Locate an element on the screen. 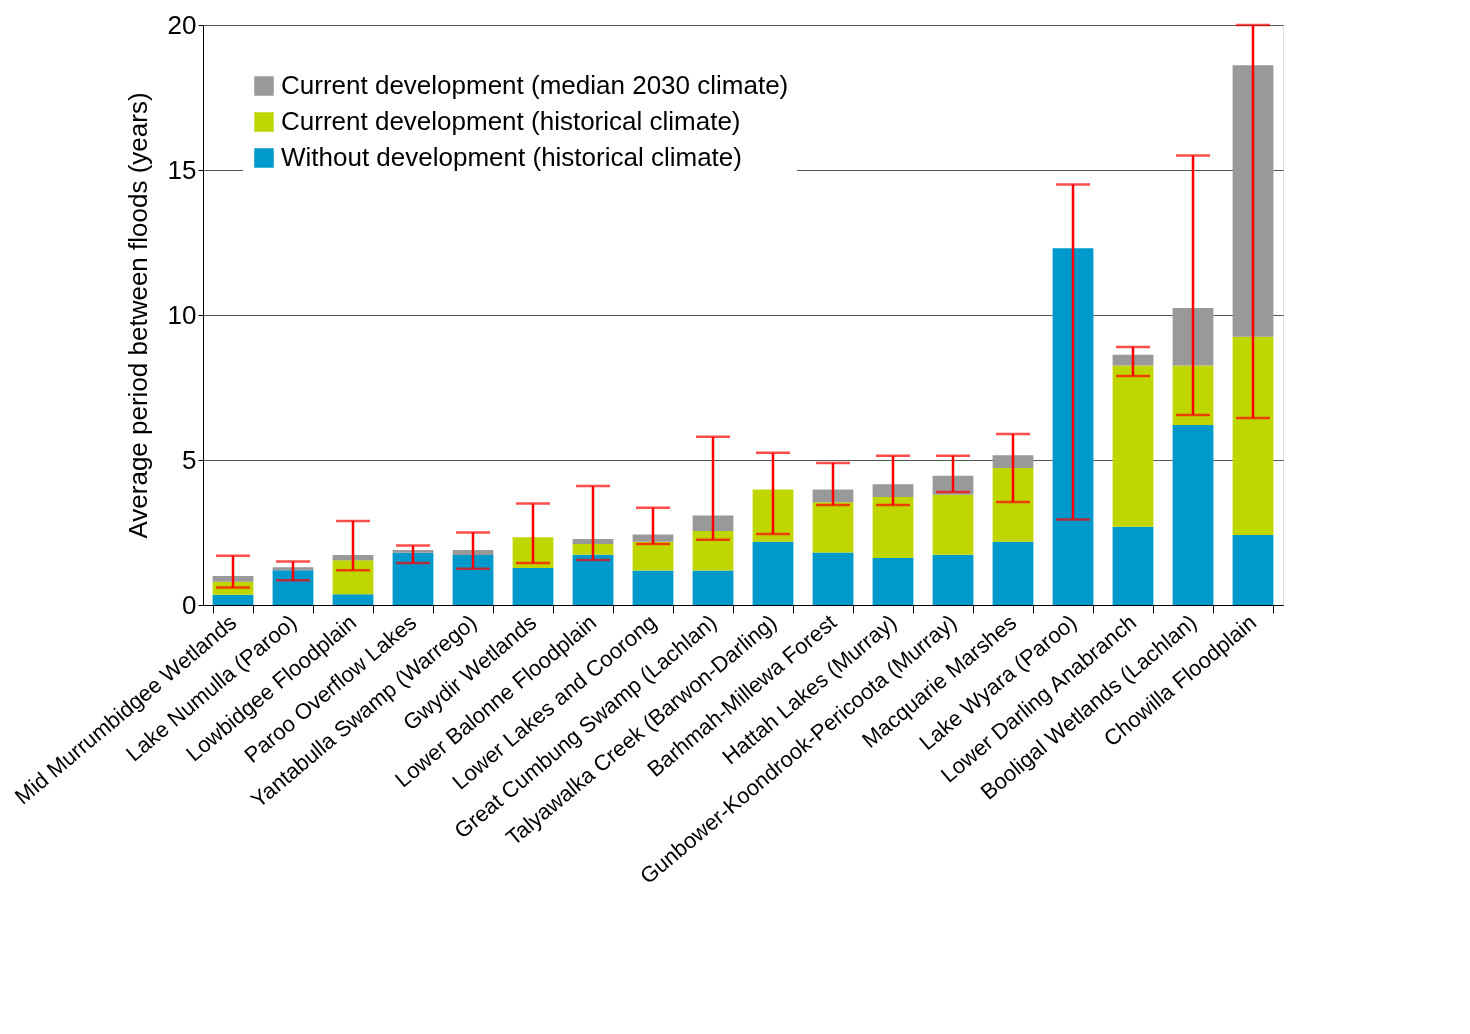 The image size is (1470, 1034). legend-label: Without development (historical climate) is located at coordinates (511, 157).